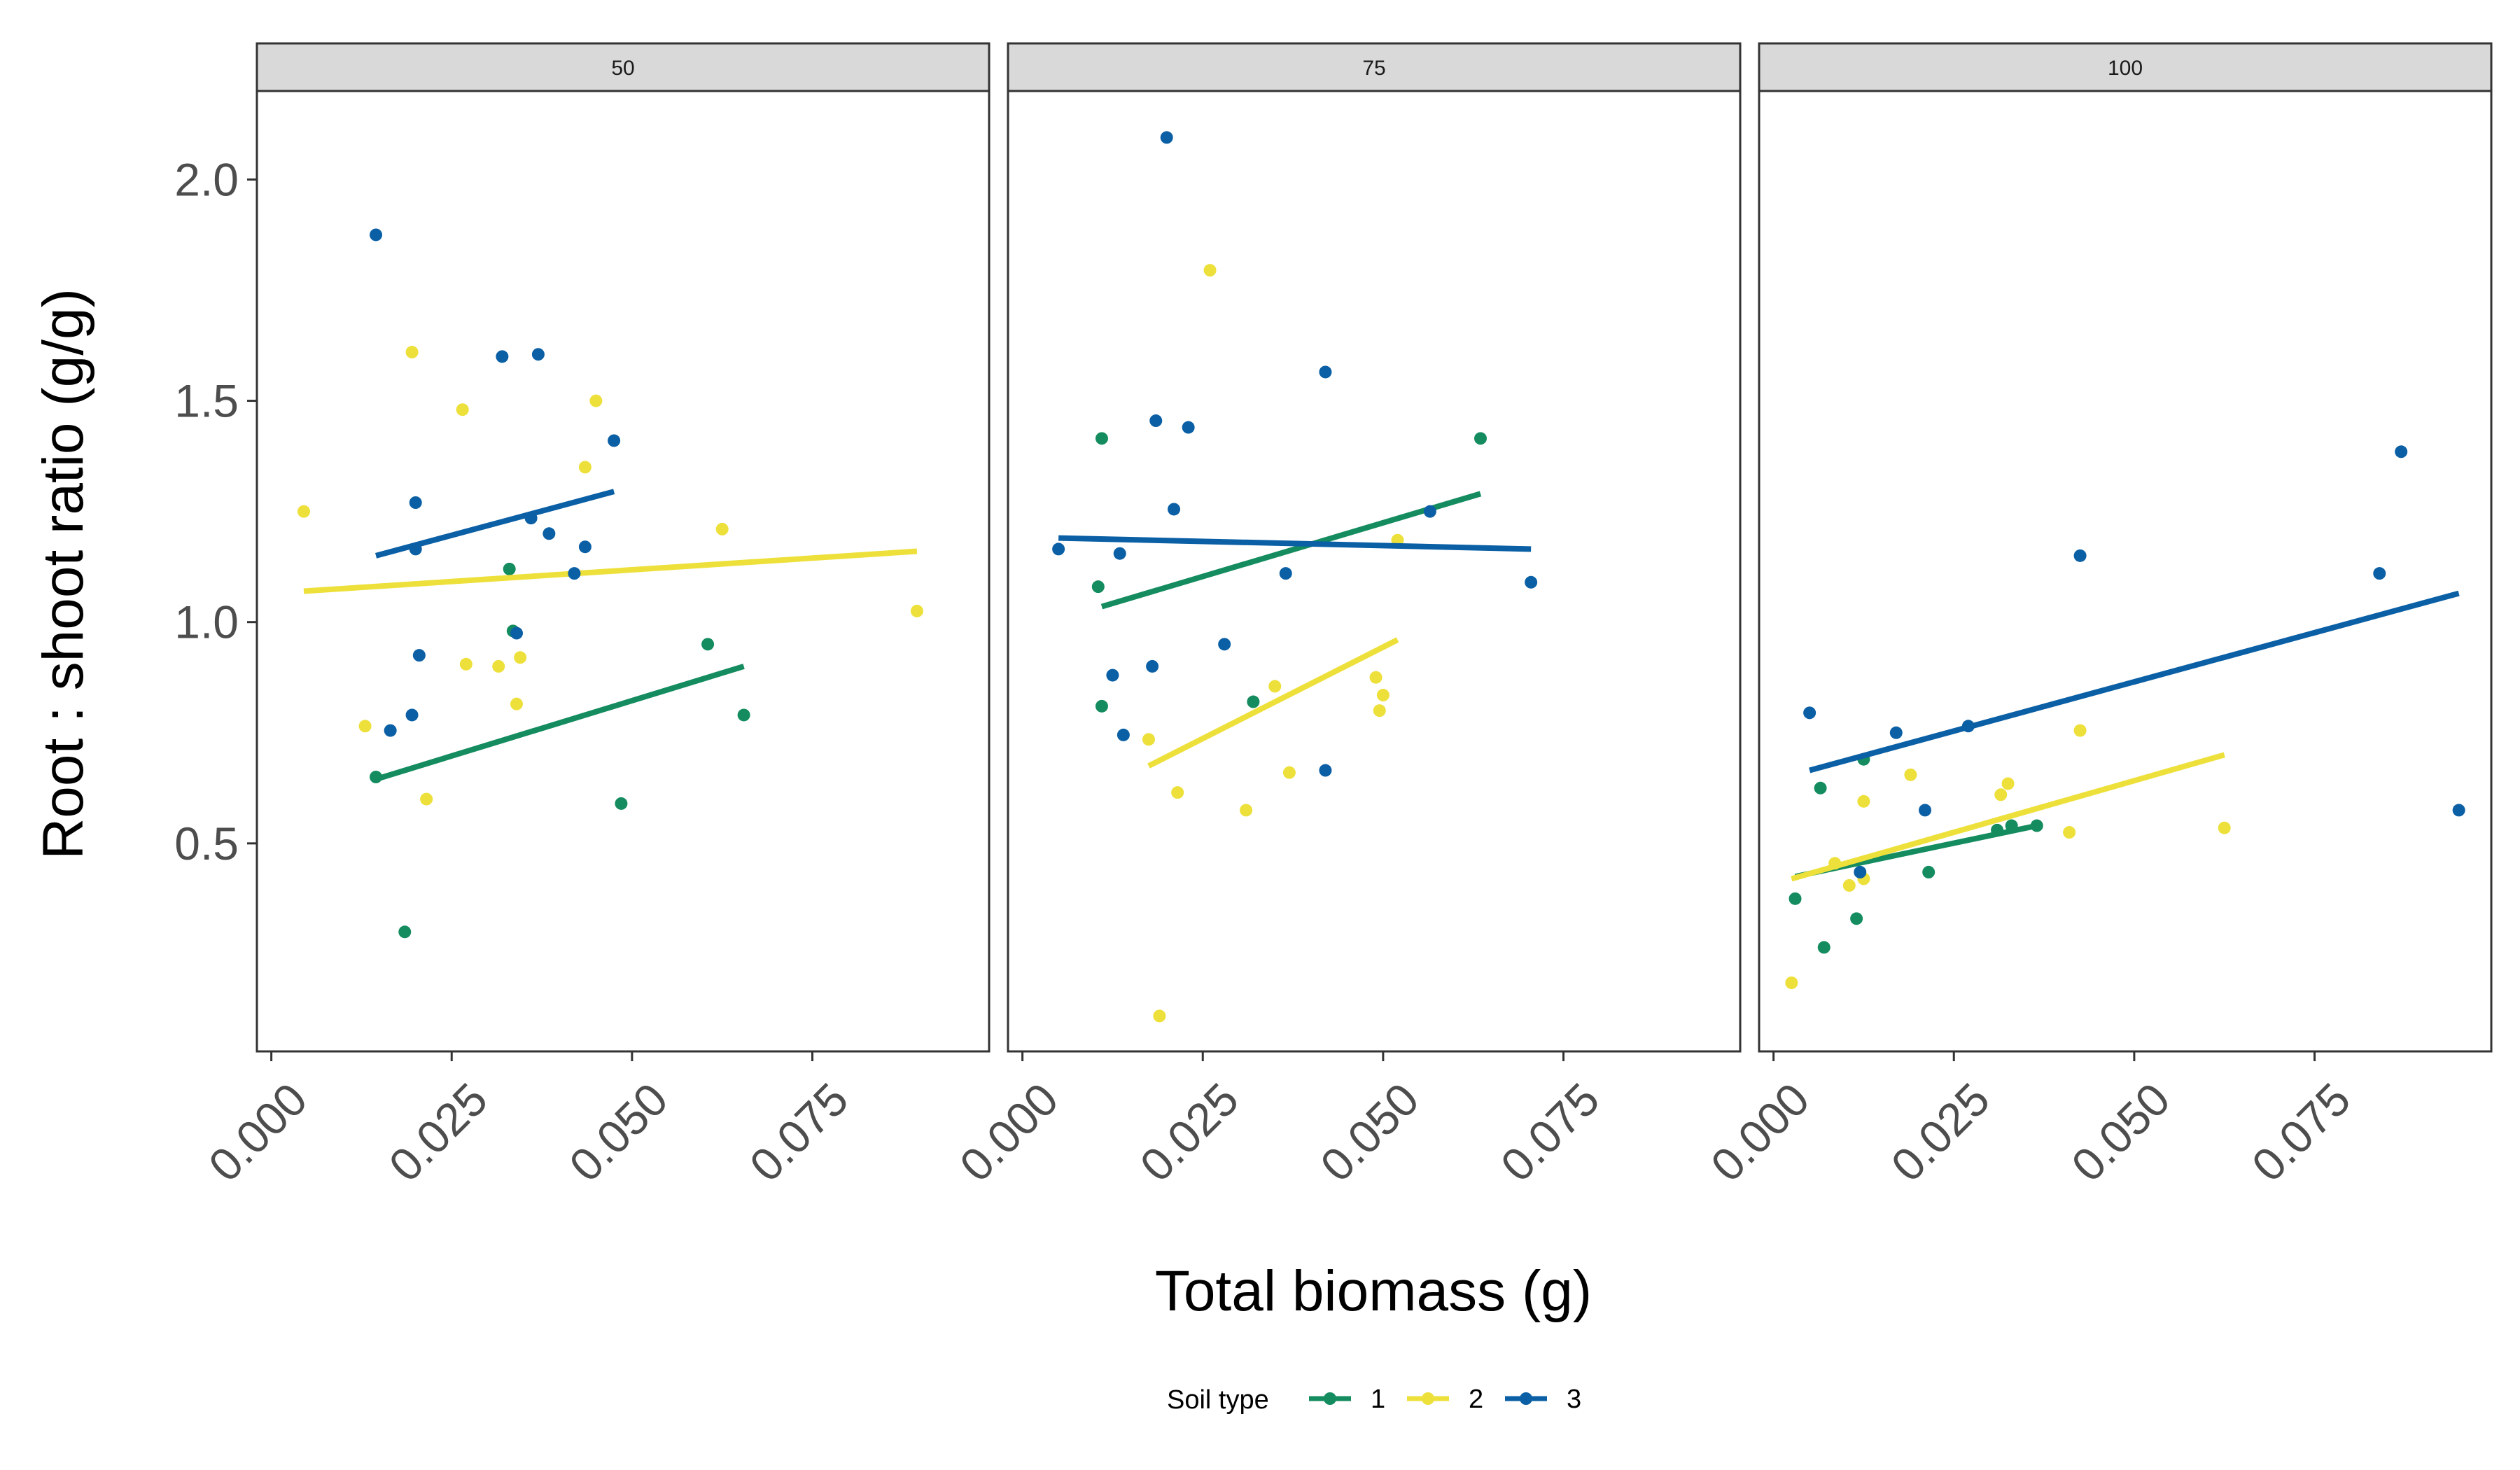  I want to click on y-tick-label: 0.5, so click(206, 843).